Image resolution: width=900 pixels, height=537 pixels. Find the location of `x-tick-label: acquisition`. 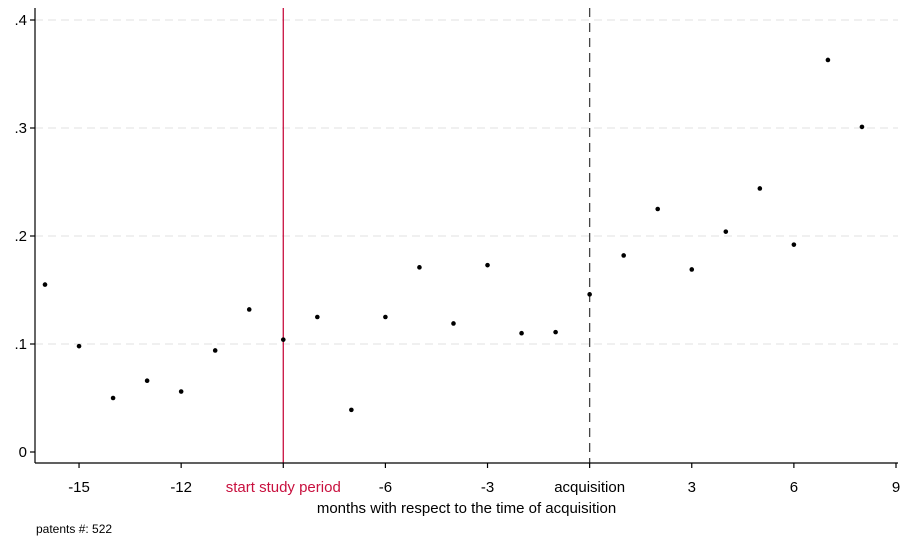

x-tick-label: acquisition is located at coordinates (589, 487).